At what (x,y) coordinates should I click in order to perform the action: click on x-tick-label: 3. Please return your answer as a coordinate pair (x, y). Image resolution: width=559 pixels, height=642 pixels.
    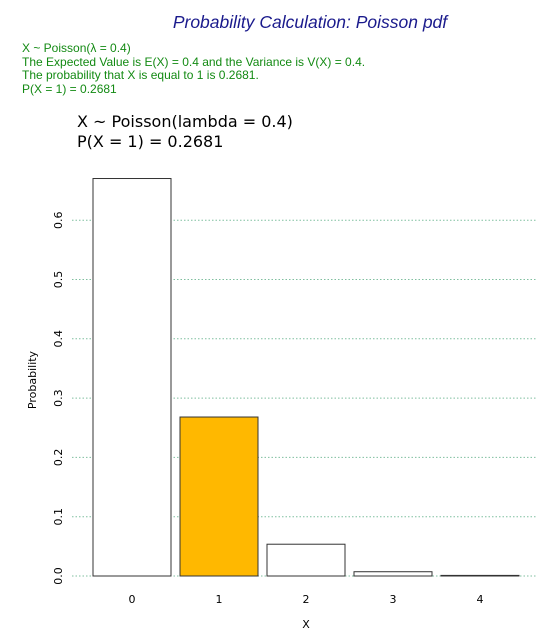
    Looking at the image, I should click on (393, 599).